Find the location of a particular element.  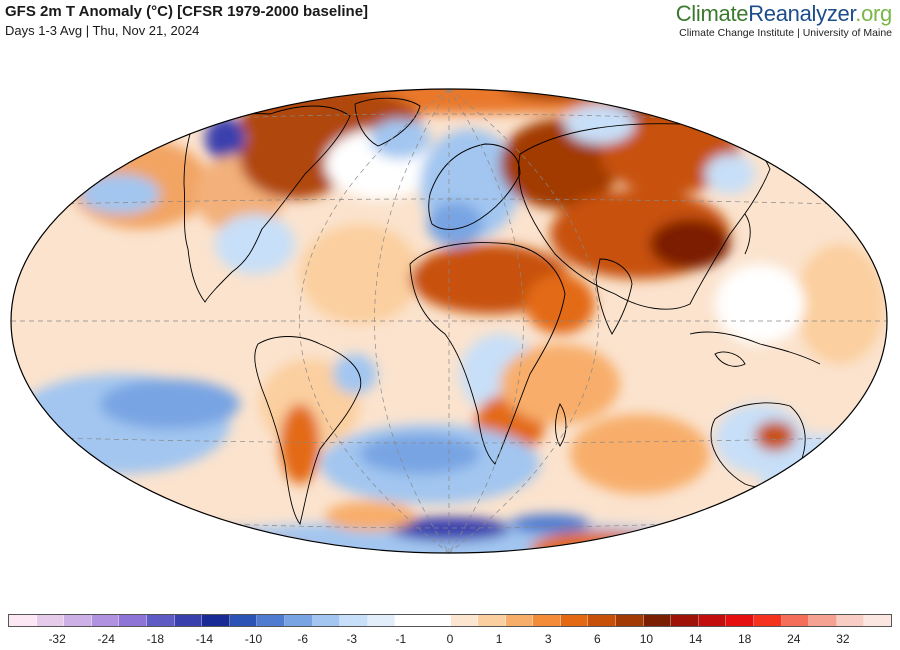

colorbar-tick-label: -14 is located at coordinates (204, 639).